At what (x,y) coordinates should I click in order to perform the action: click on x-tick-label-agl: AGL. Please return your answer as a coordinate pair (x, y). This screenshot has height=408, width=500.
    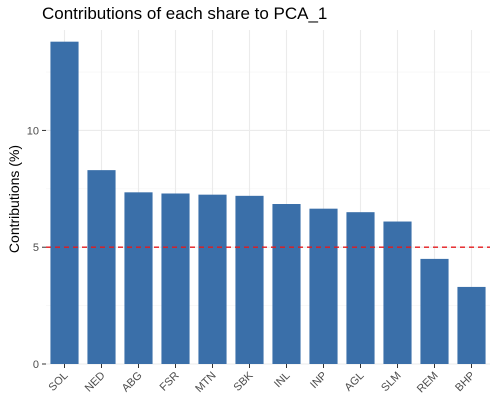
    Looking at the image, I should click on (355, 382).